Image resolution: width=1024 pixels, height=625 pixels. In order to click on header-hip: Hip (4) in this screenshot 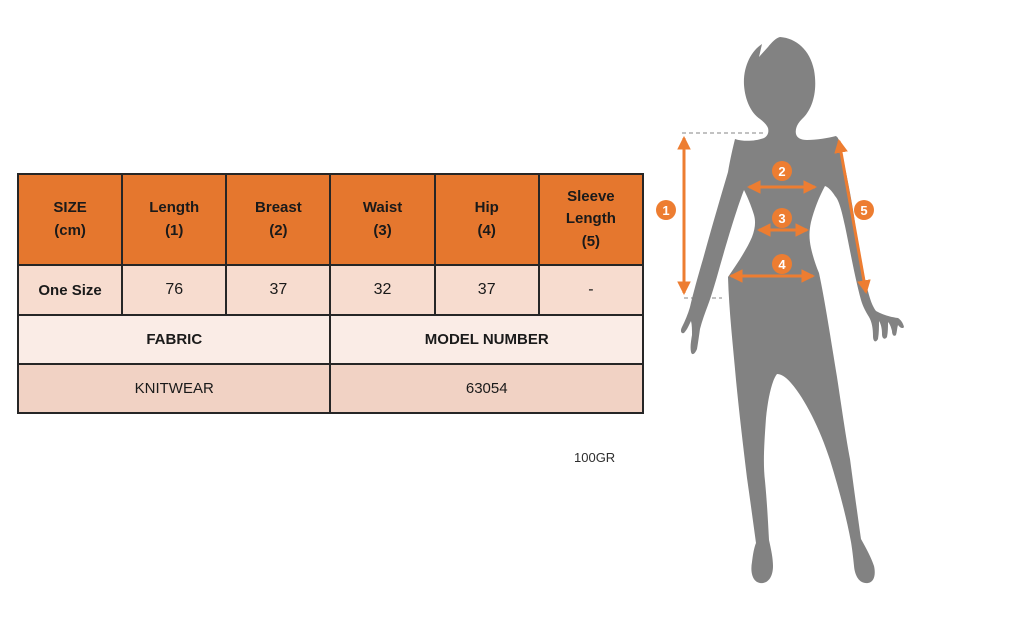, I will do `click(486, 219)`.